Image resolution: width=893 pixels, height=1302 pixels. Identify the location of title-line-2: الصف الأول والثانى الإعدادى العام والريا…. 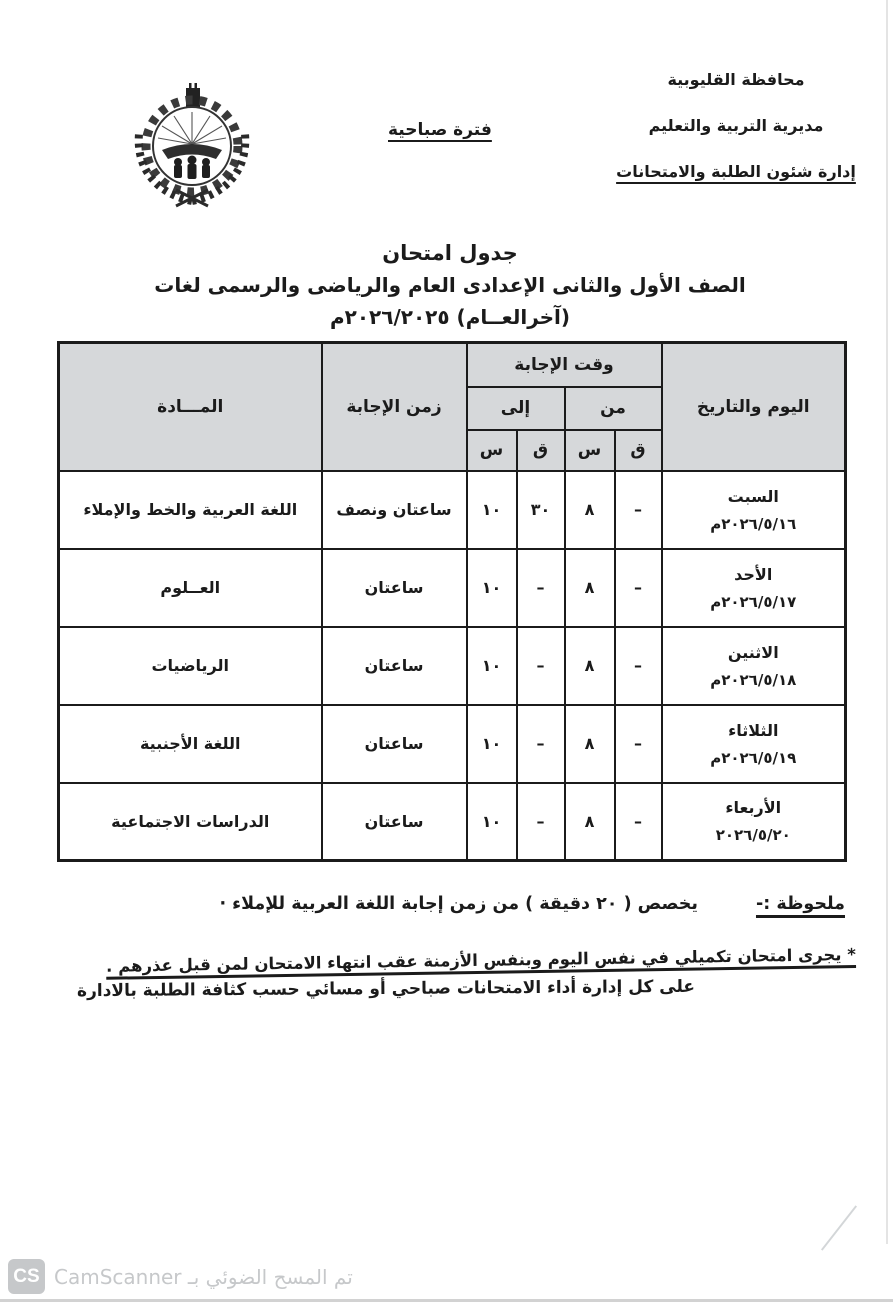
(450, 285).